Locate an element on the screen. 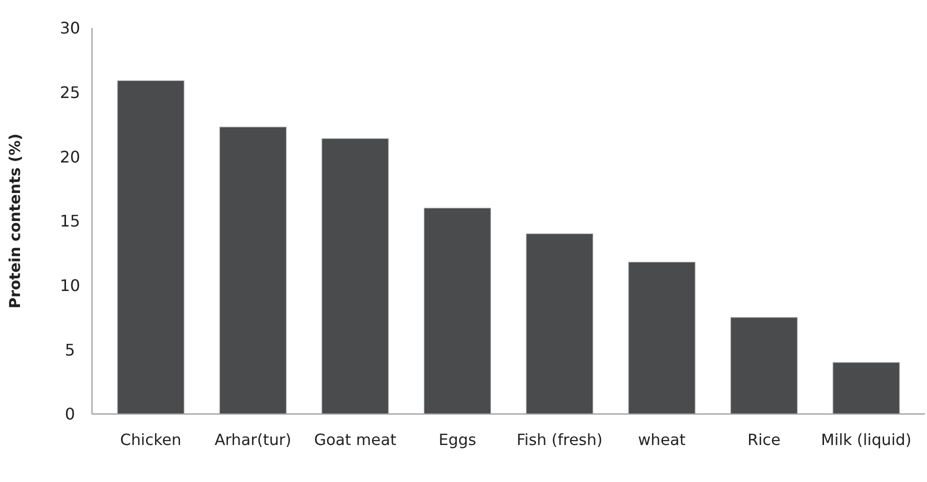 The image size is (927, 482). y-tick-label: 0 is located at coordinates (70, 414).